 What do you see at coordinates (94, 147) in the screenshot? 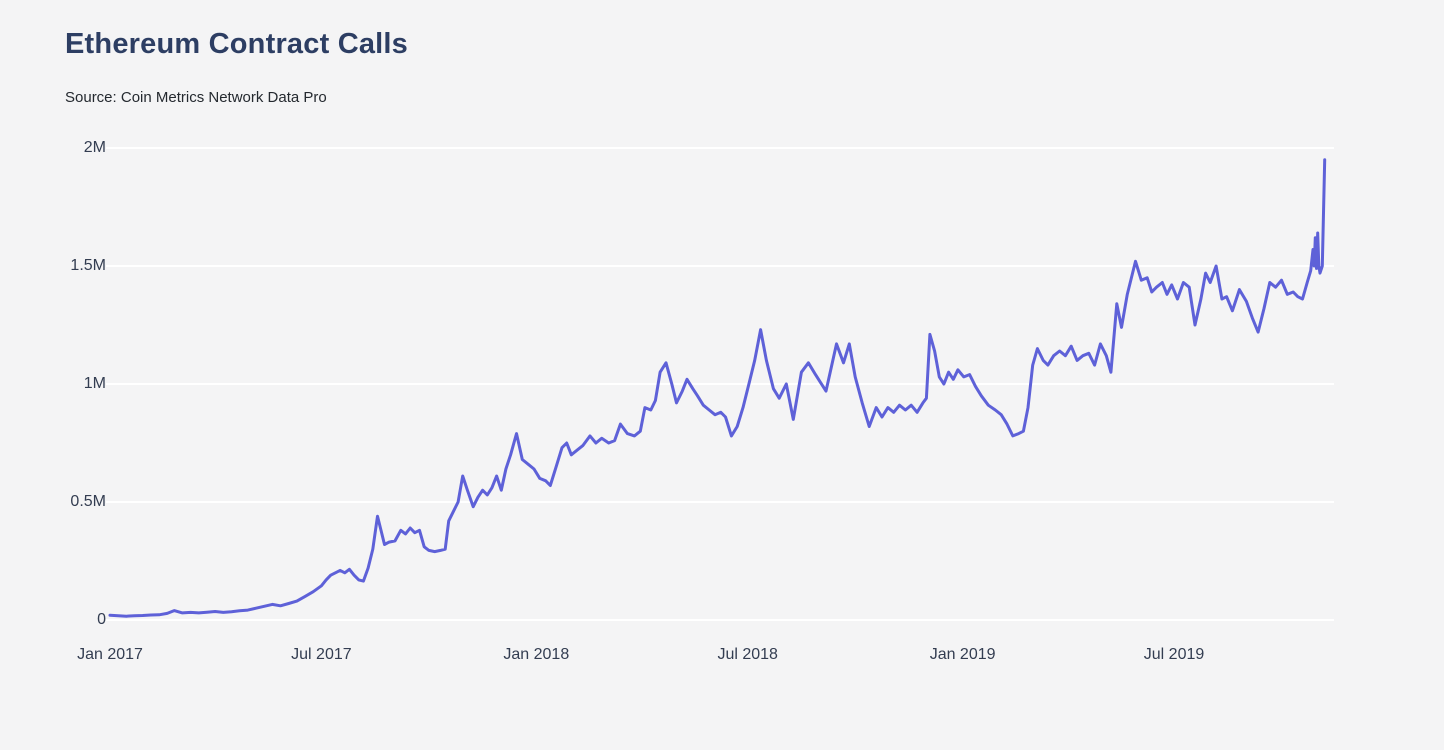
I see `y-axis-tick-label: 2M` at bounding box center [94, 147].